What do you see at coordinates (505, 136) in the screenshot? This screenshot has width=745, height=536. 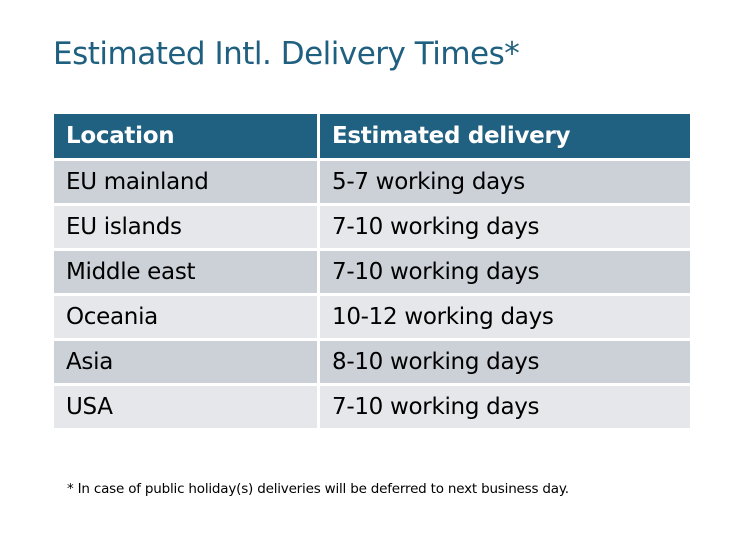 I see `column-header-estimated-delivery: Estimated delivery` at bounding box center [505, 136].